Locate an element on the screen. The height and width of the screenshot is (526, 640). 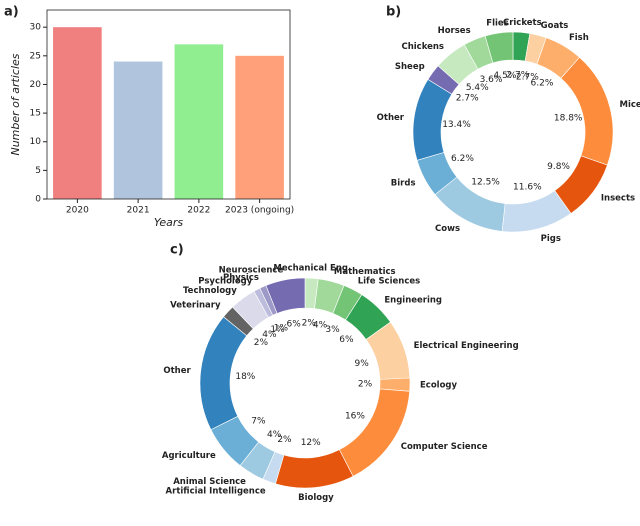
x-tick-label: 2021 is located at coordinates (138, 211).